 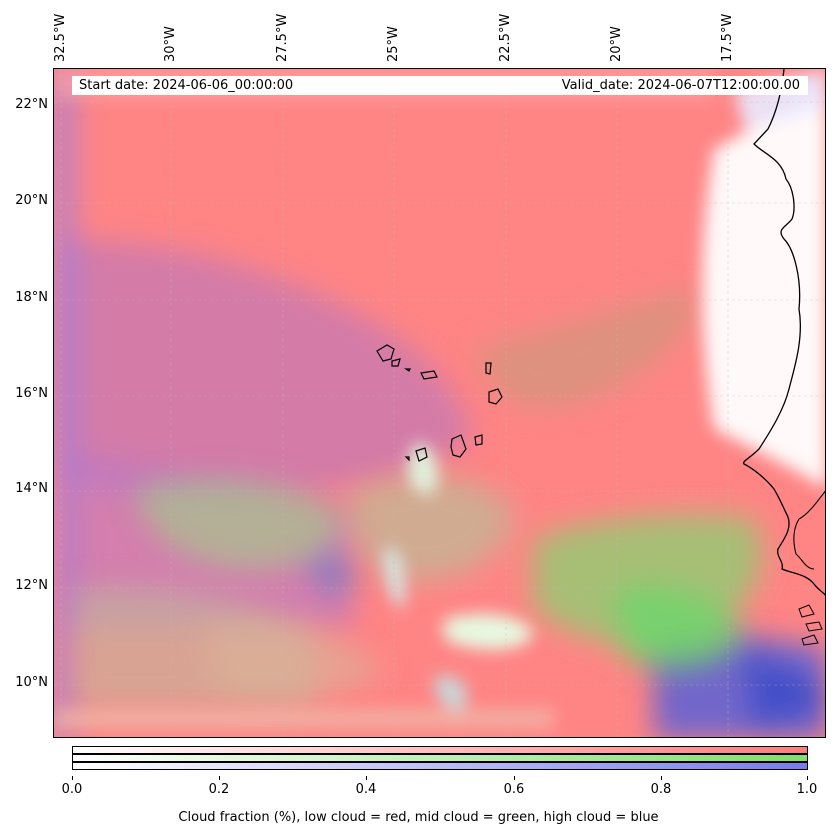 What do you see at coordinates (680, 85) in the screenshot?
I see `valid-date-label: Valid_date: 2024-06-07T12:00:00.00` at bounding box center [680, 85].